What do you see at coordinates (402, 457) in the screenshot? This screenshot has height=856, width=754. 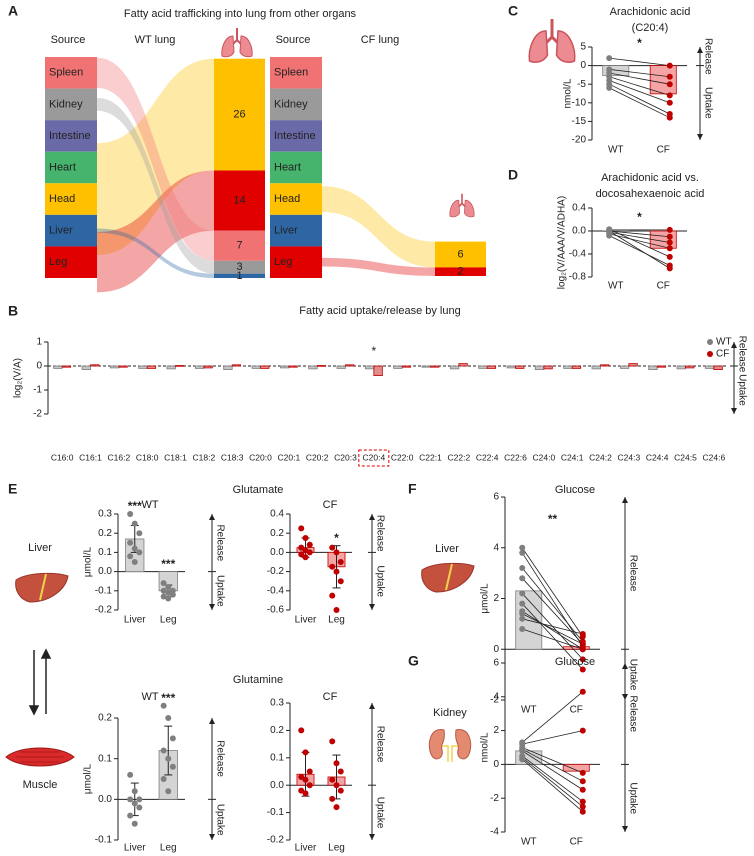 I see `x-tick-label: C22:0` at bounding box center [402, 457].